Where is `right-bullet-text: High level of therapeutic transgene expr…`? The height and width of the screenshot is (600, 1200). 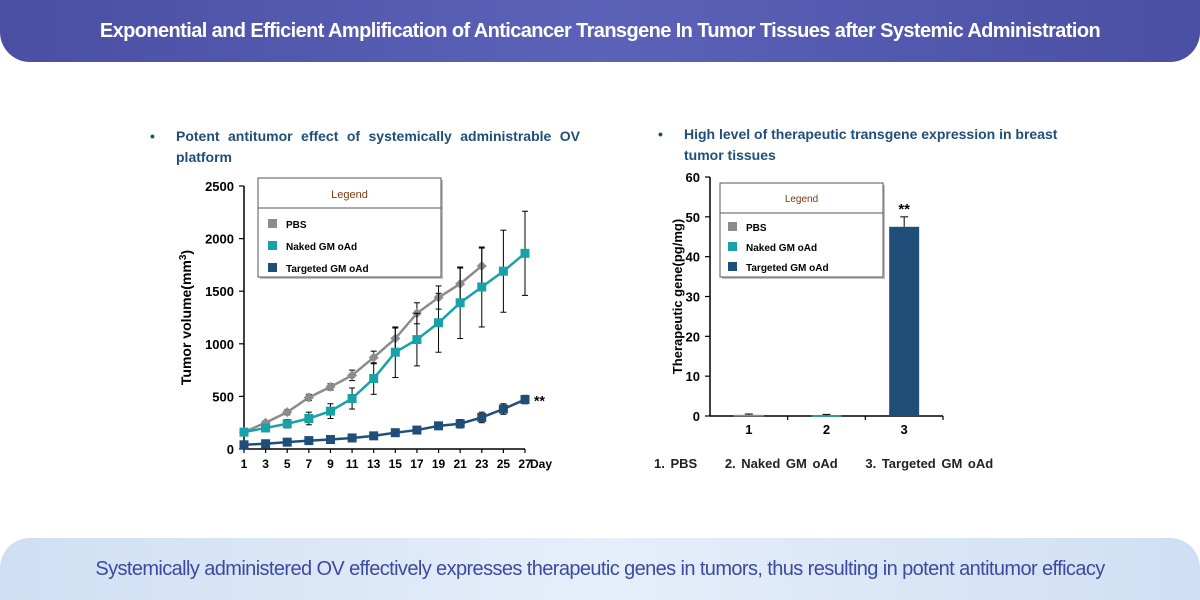
right-bullet-text: High level of therapeutic transgene expr… is located at coordinates (871, 144).